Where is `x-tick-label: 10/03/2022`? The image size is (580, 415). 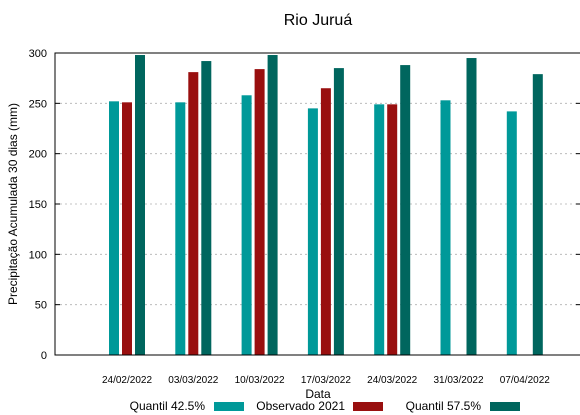 x-tick-label: 10/03/2022 is located at coordinates (260, 380).